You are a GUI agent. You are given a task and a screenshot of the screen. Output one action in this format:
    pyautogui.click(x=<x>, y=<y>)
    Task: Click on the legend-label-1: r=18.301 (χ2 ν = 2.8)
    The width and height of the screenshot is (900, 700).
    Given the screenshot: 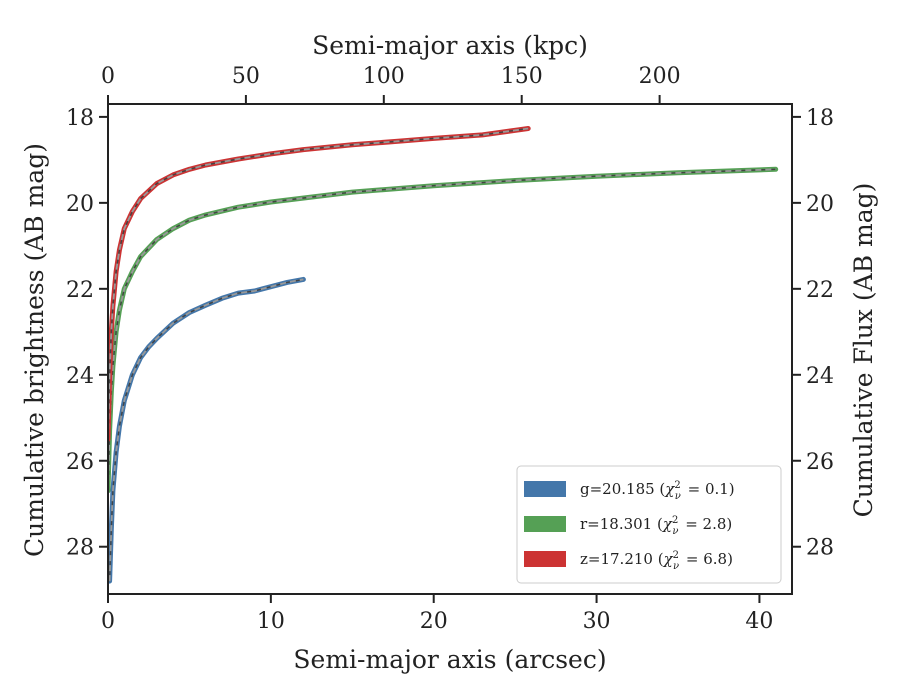 What is the action you would take?
    pyautogui.click(x=656, y=526)
    